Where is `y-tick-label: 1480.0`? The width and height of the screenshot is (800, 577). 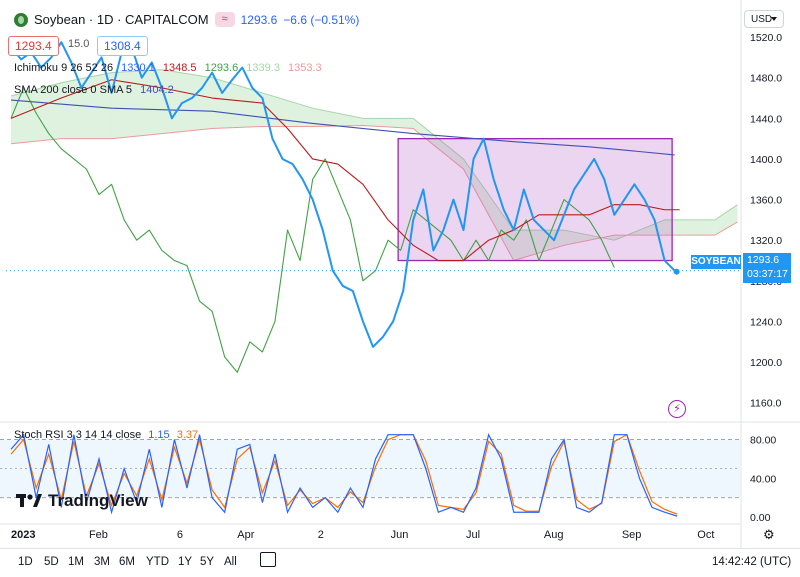
y-tick-label: 1480.0 is located at coordinates (766, 79).